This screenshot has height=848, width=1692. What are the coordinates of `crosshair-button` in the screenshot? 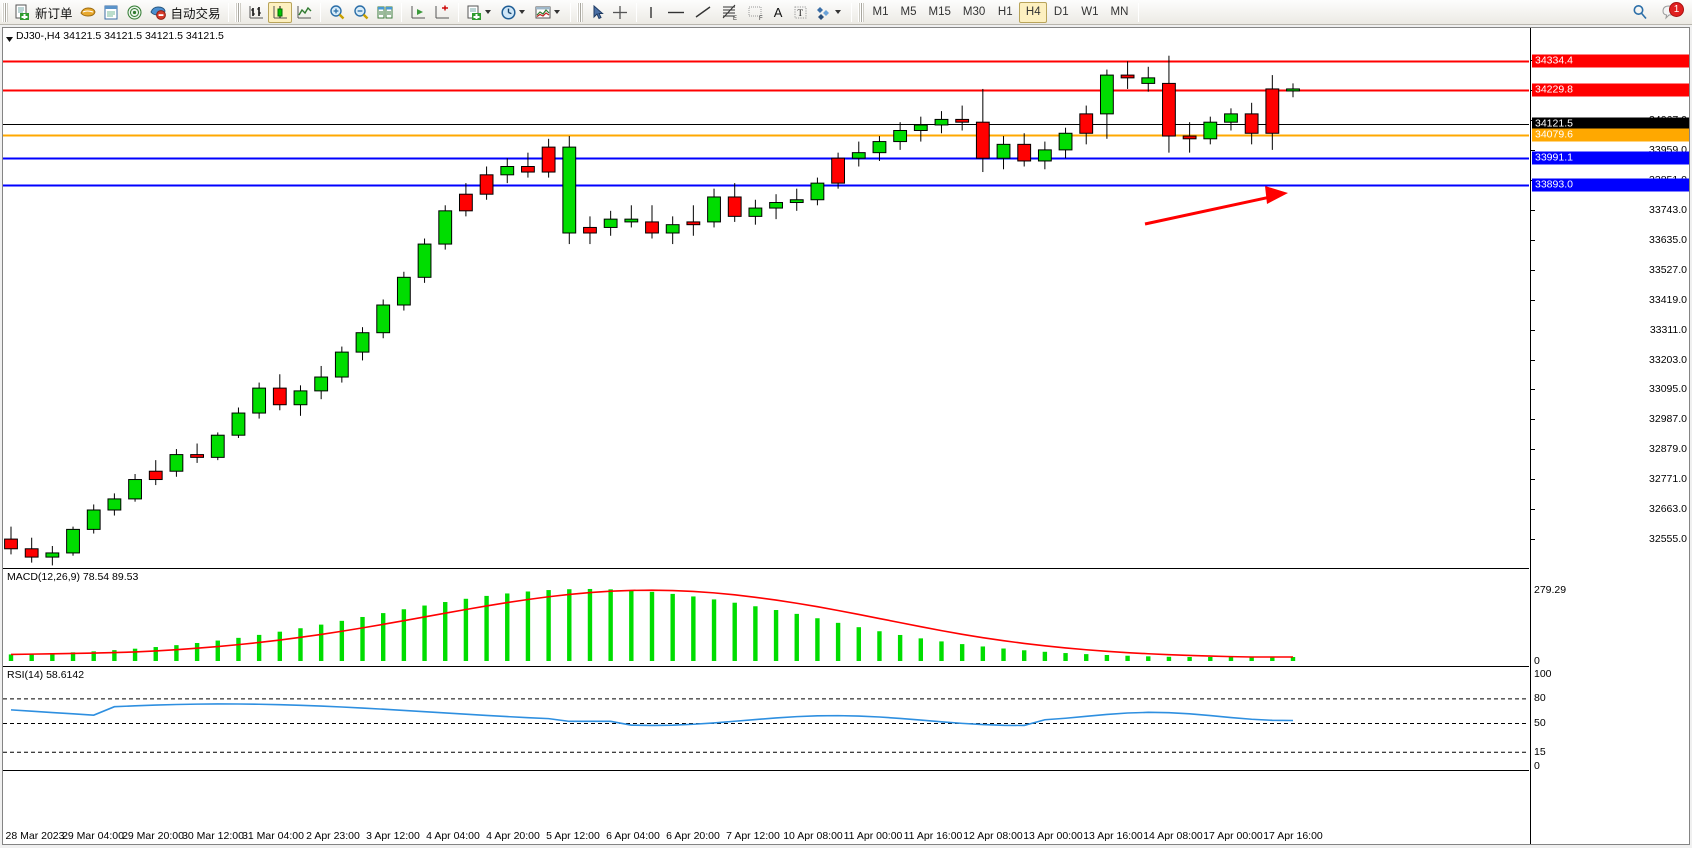 It's located at (620, 12).